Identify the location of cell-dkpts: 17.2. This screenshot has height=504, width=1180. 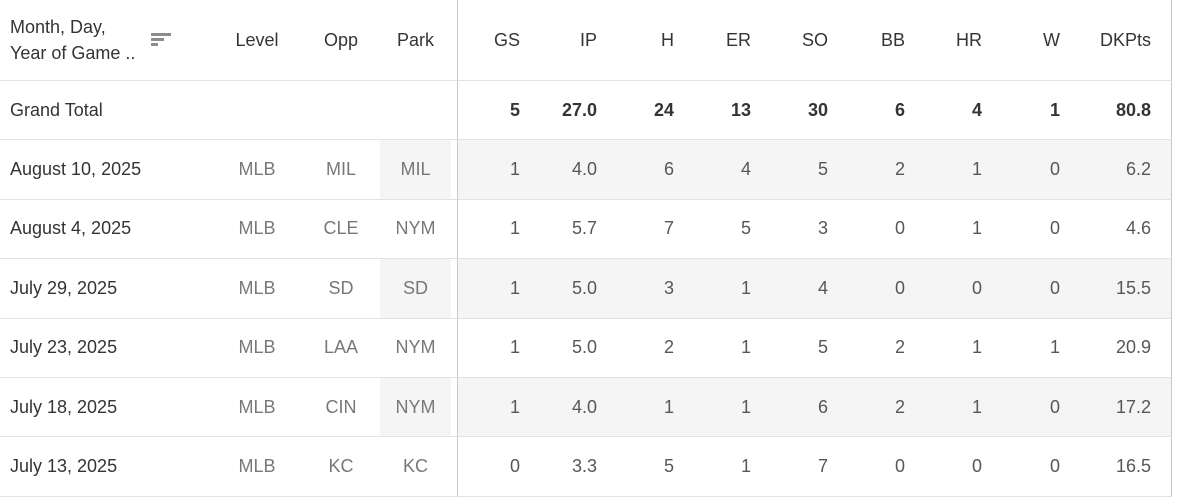
(1123, 407).